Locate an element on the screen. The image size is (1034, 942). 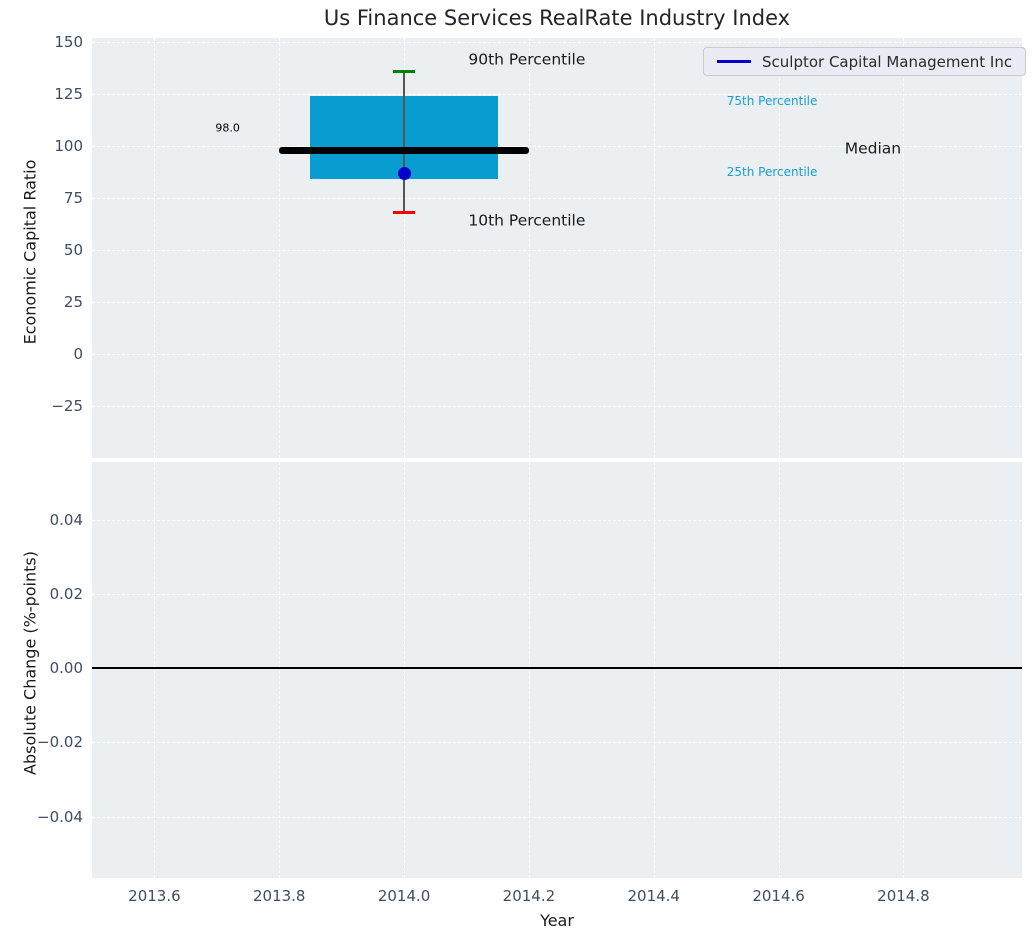
annotation-90th-percentile: 90th Percentile is located at coordinates (527, 59).